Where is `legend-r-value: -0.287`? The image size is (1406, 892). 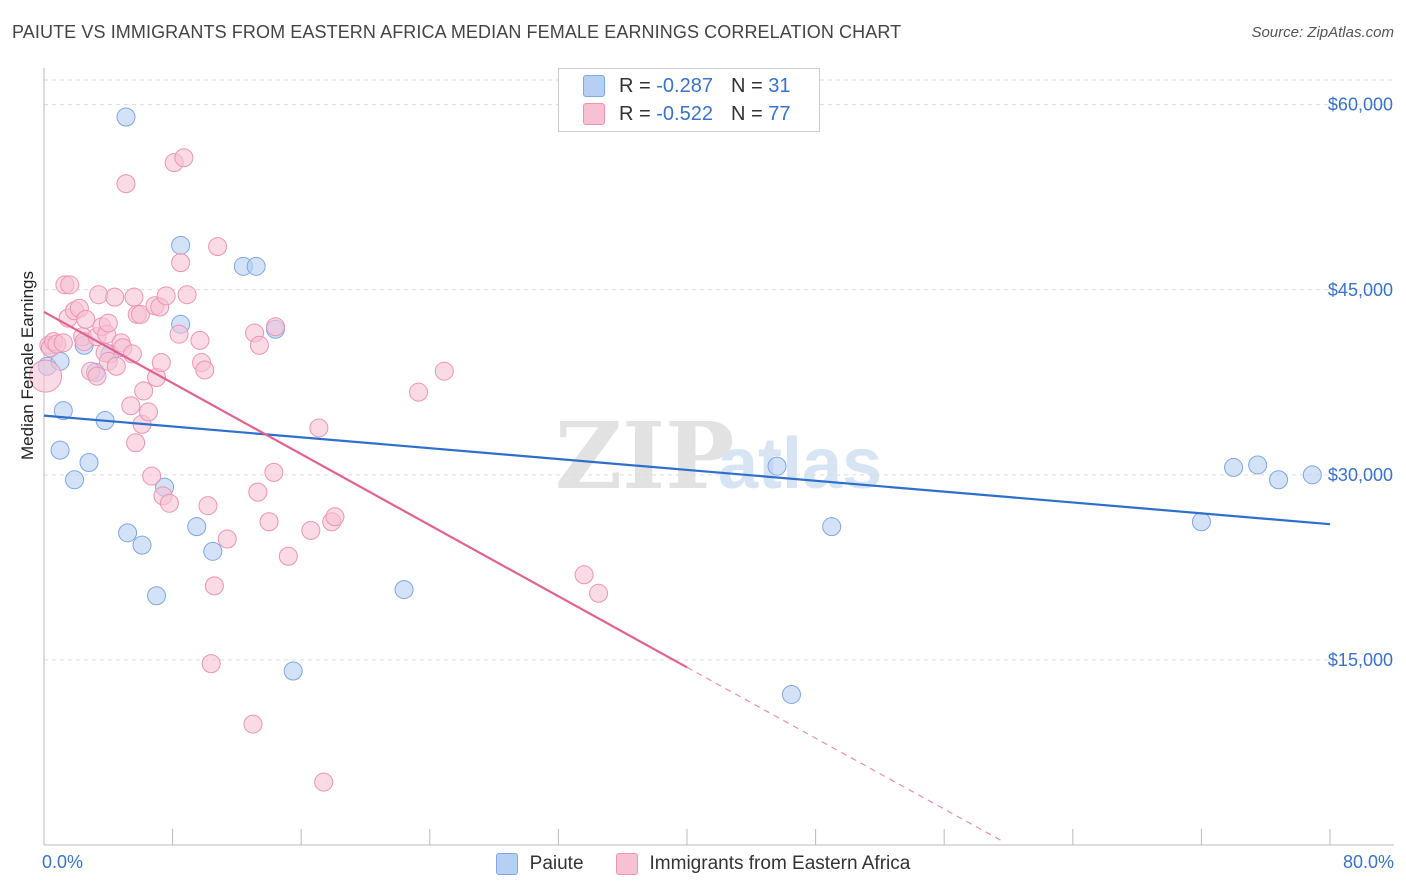
legend-r-value: -0.287 is located at coordinates (684, 85).